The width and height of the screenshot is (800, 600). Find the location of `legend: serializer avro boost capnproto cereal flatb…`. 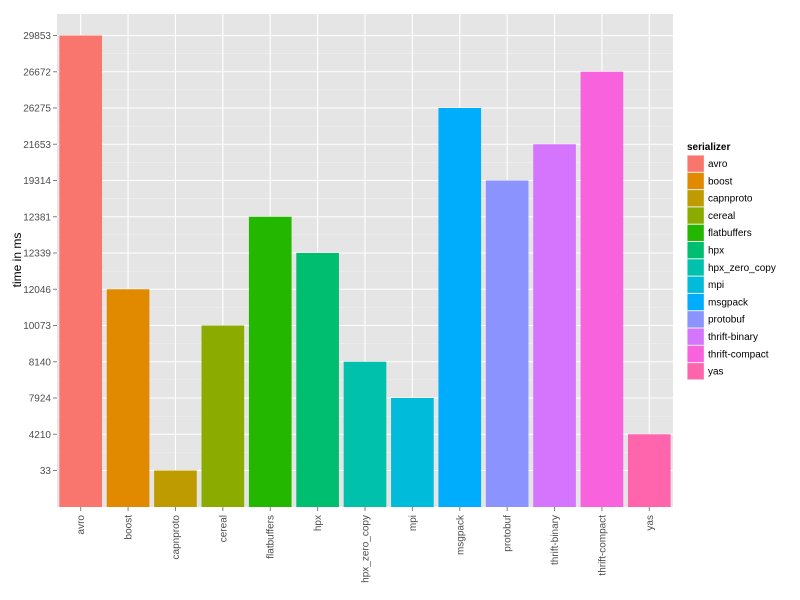

legend: serializer avro boost capnproto cereal flatb… is located at coordinates (731, 261).